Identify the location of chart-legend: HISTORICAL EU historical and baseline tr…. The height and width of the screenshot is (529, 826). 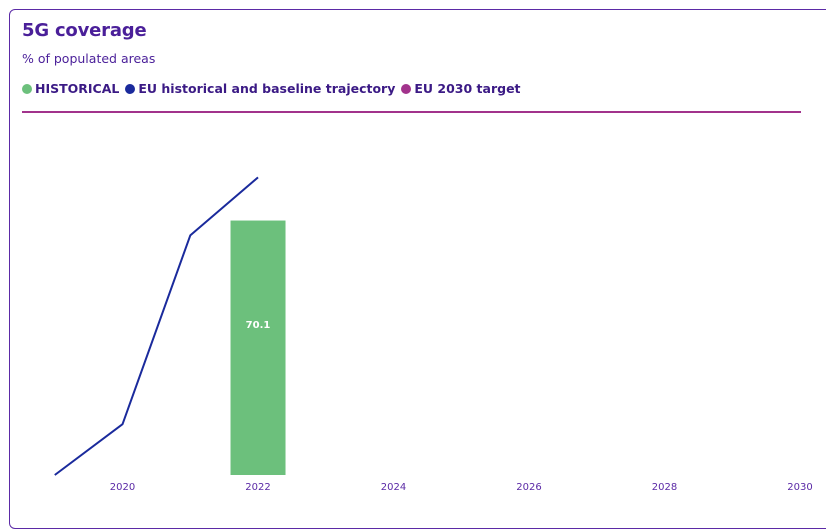
(274, 88).